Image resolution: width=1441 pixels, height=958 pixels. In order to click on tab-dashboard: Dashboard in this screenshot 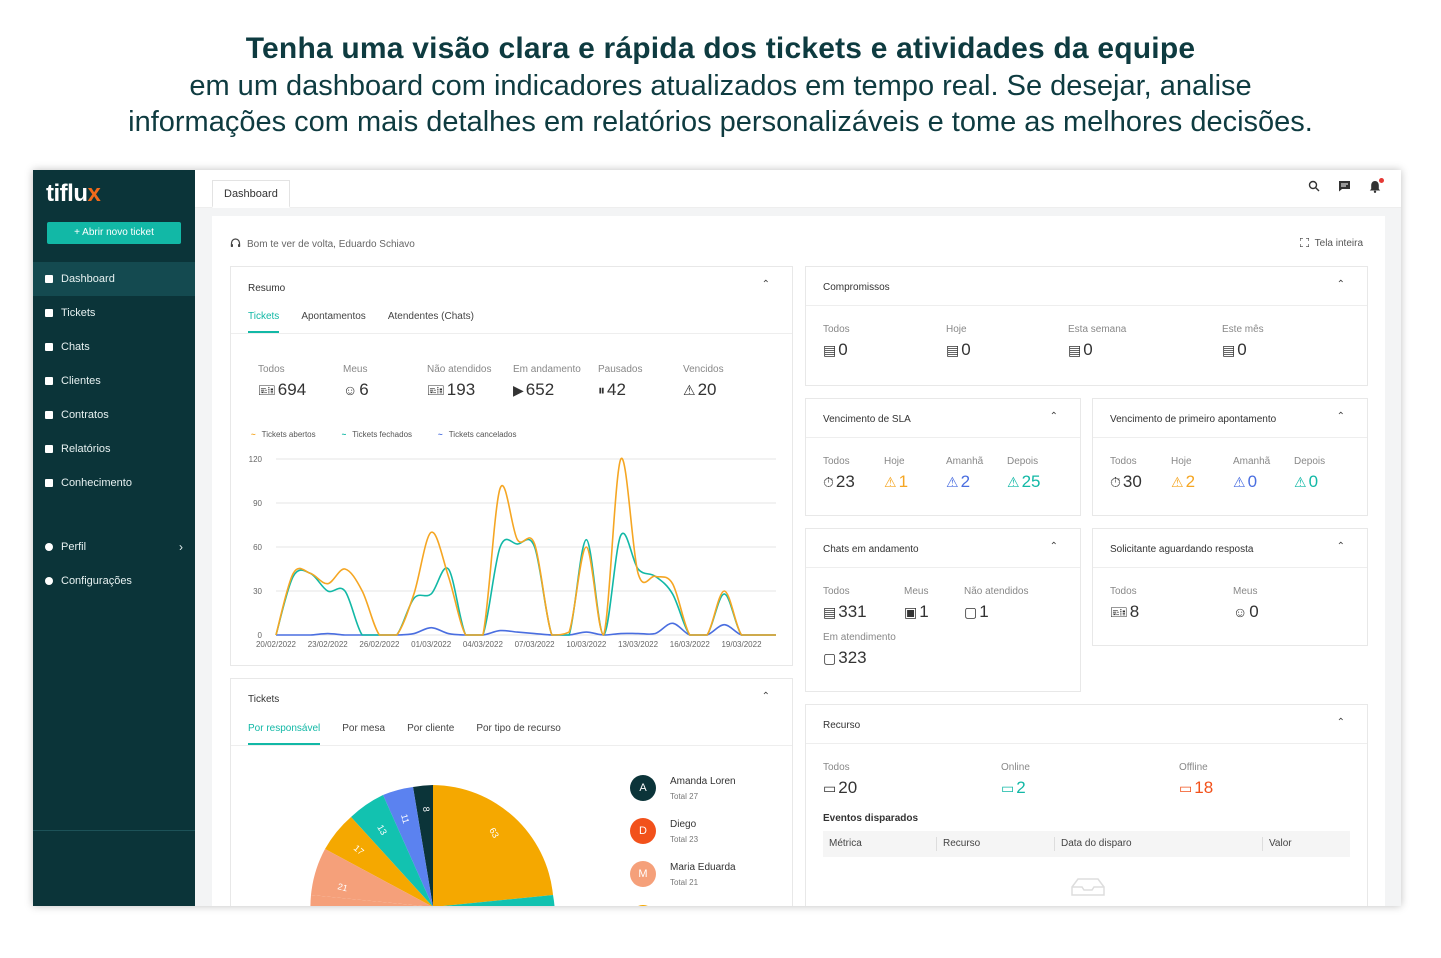, I will do `click(251, 194)`.